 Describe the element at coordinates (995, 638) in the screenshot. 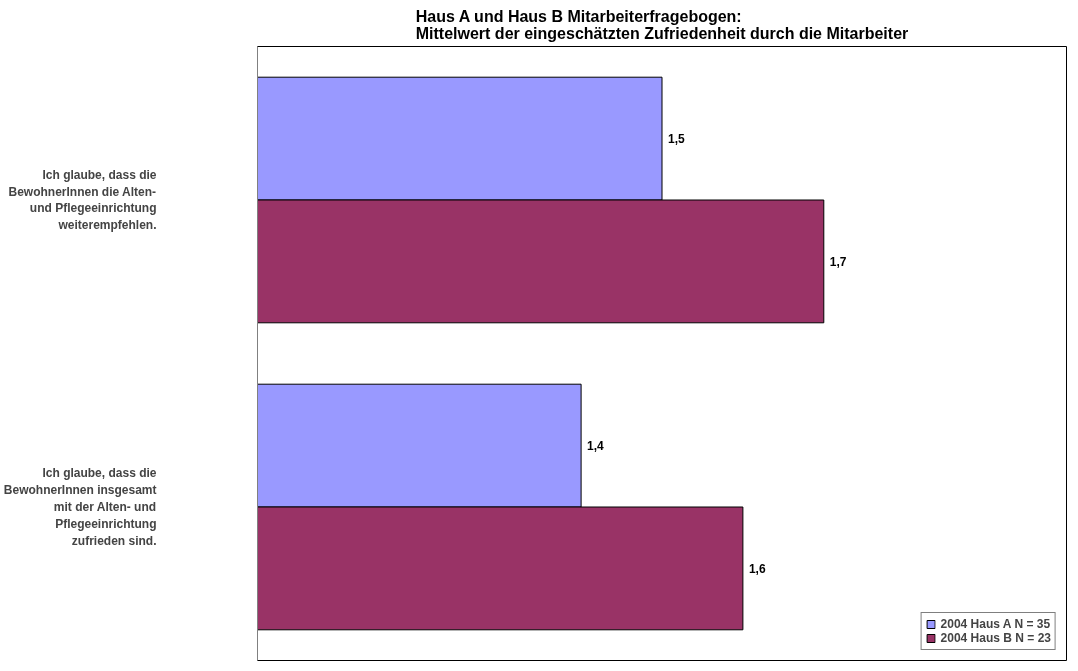

I see `legend-label: 2004 Haus B N = 23` at that location.